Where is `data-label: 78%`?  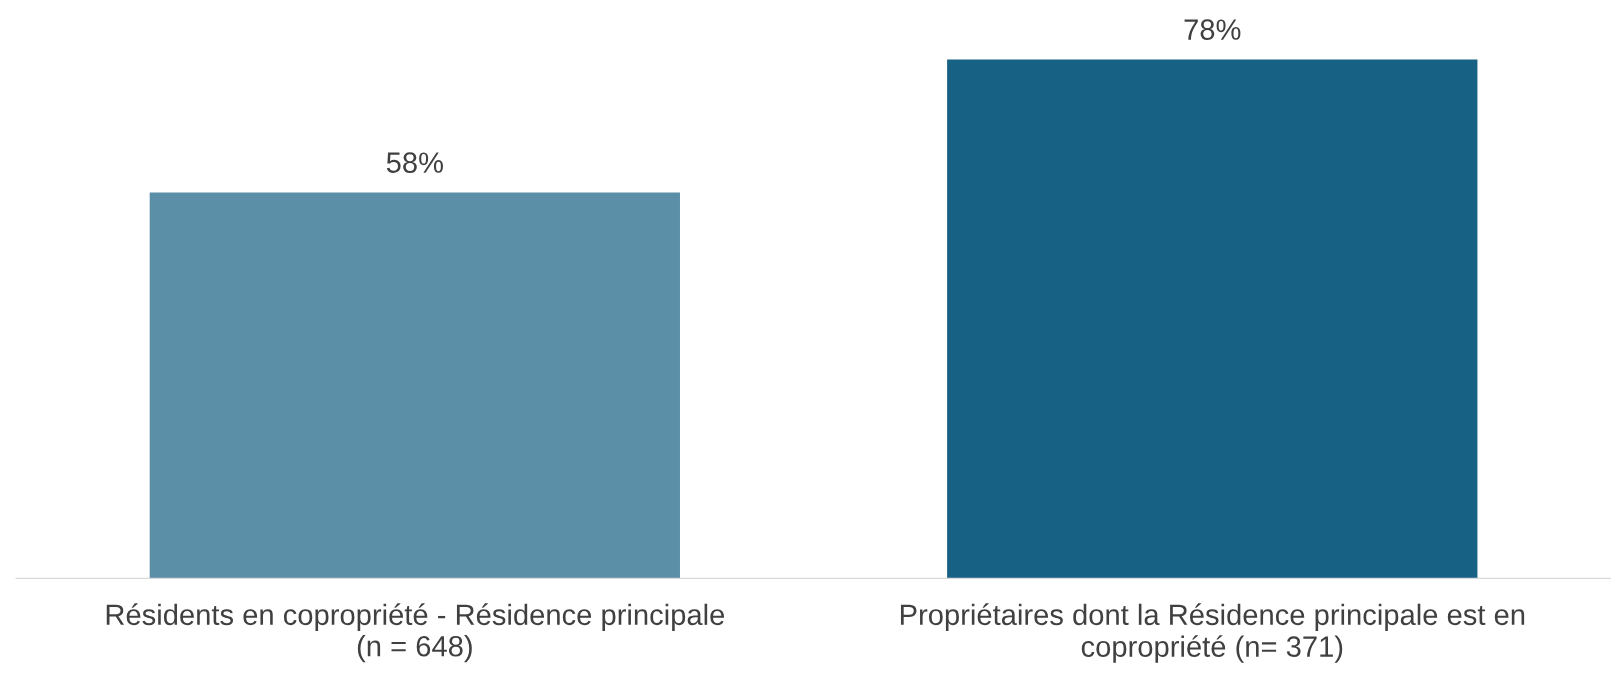 data-label: 78% is located at coordinates (1212, 29).